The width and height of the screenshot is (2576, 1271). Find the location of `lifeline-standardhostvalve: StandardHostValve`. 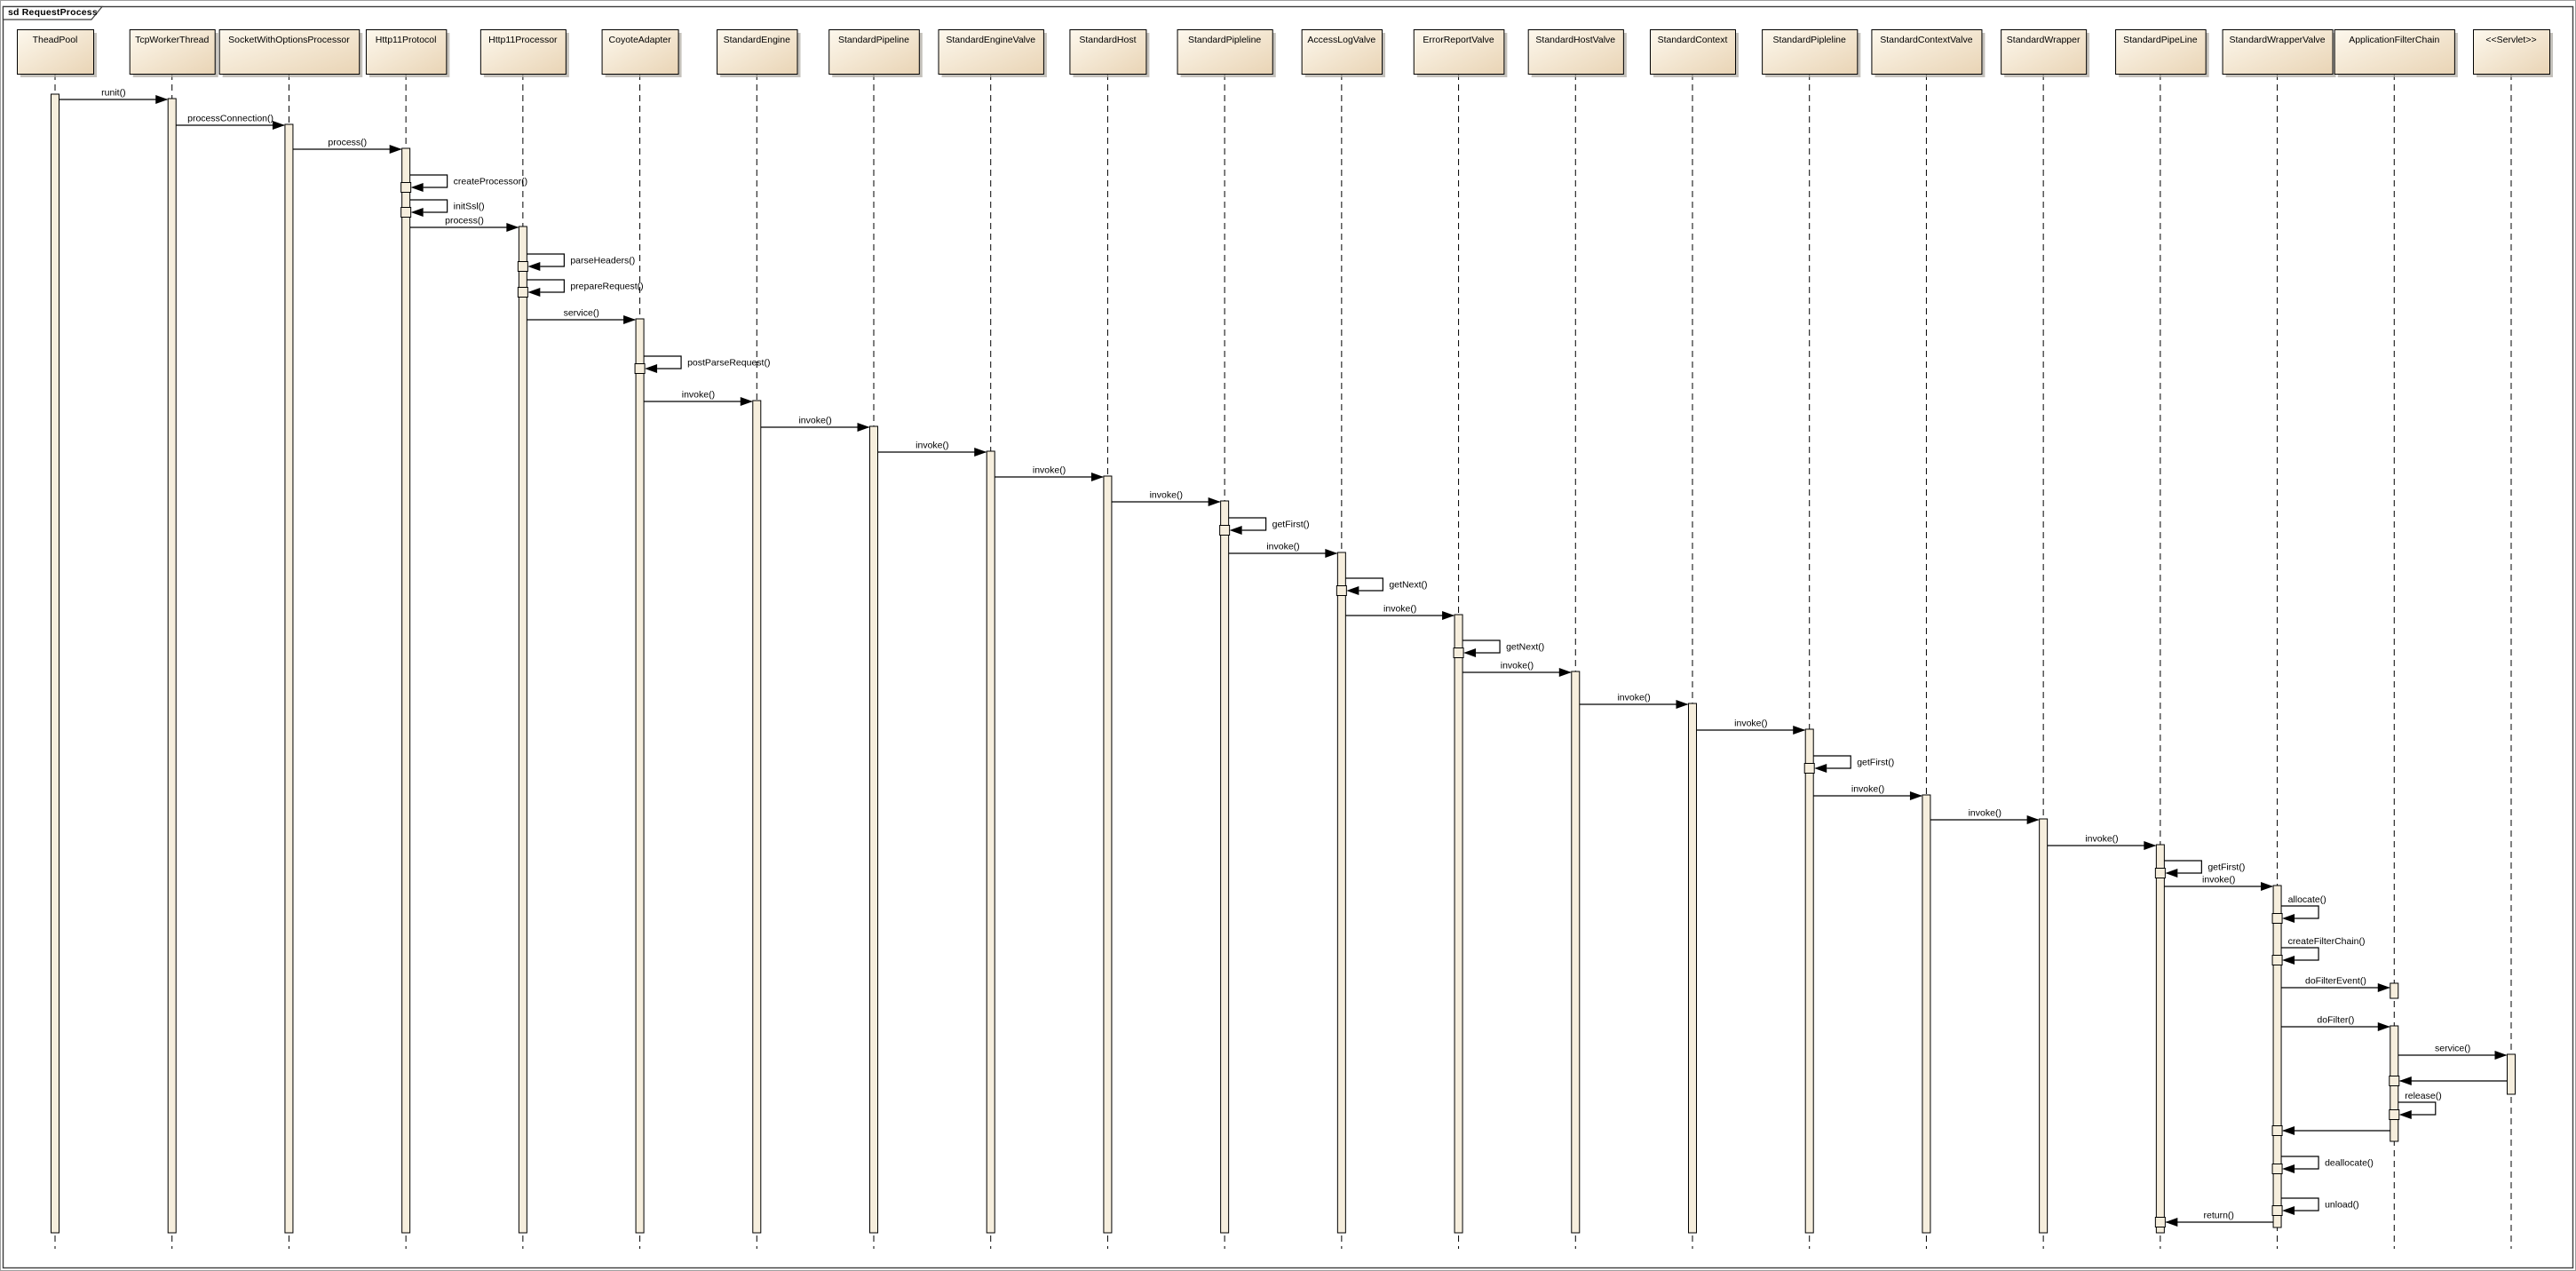

lifeline-standardhostvalve: StandardHostValve is located at coordinates (1577, 639).